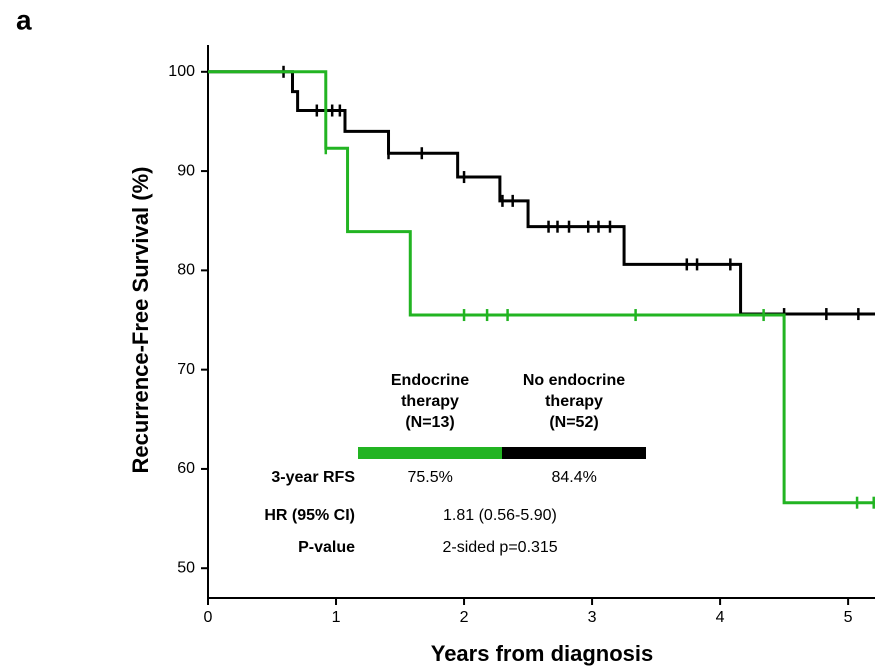  Describe the element at coordinates (720, 617) in the screenshot. I see `x-tick-label: 4` at that location.